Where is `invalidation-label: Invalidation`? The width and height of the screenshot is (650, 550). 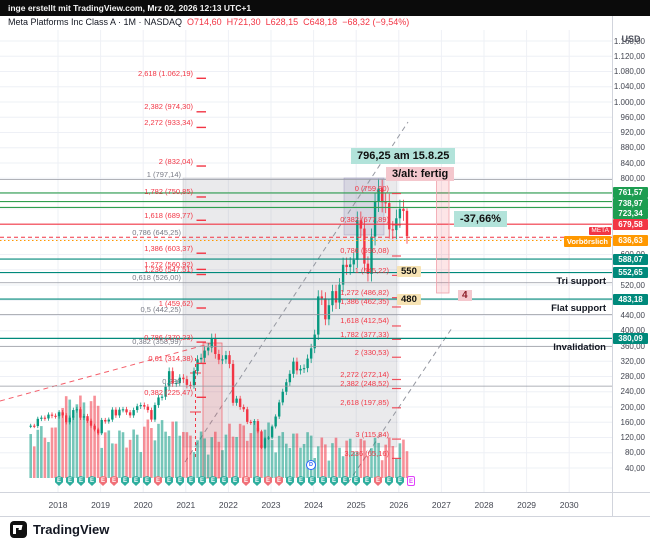 invalidation-label: Invalidation is located at coordinates (579, 347).